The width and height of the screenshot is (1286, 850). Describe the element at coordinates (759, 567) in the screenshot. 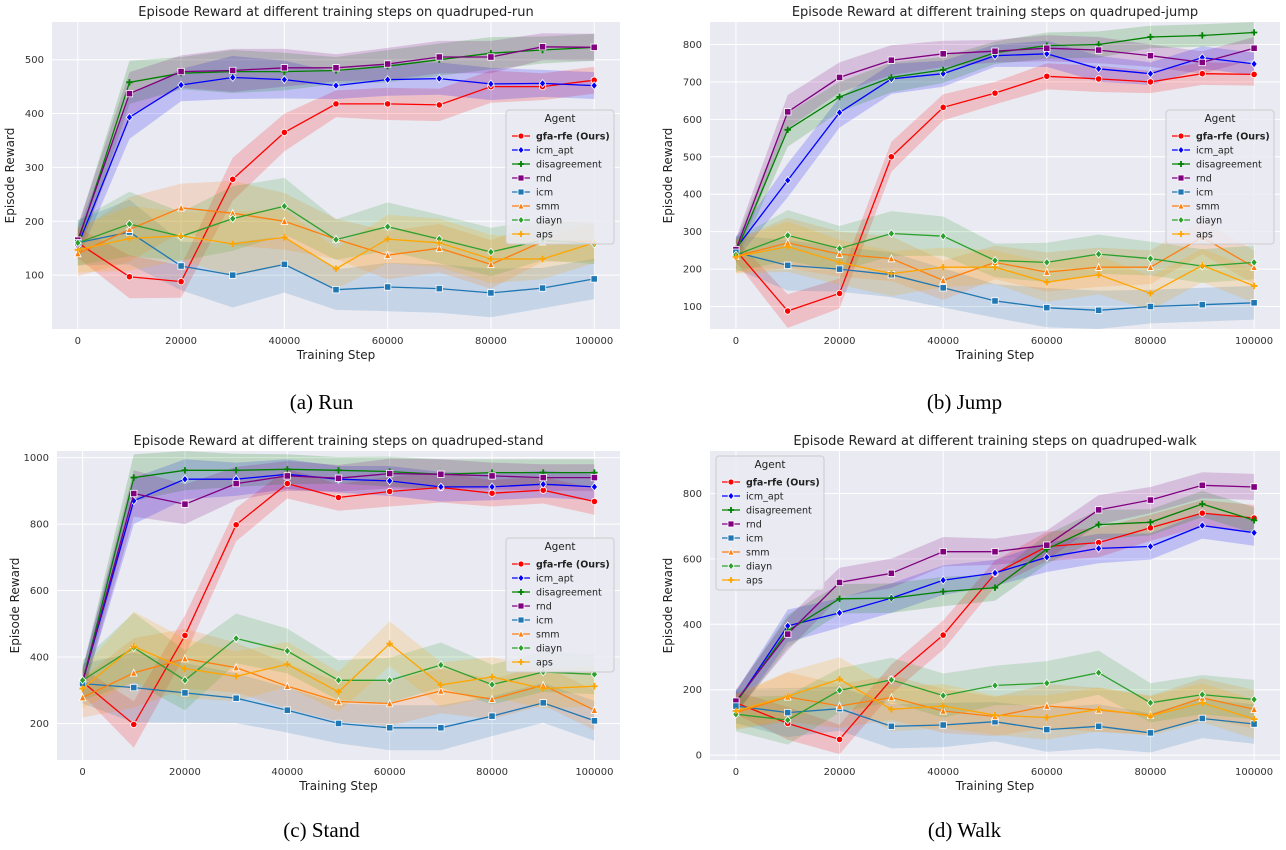

I see `legend-label-diayn: diayn` at that location.